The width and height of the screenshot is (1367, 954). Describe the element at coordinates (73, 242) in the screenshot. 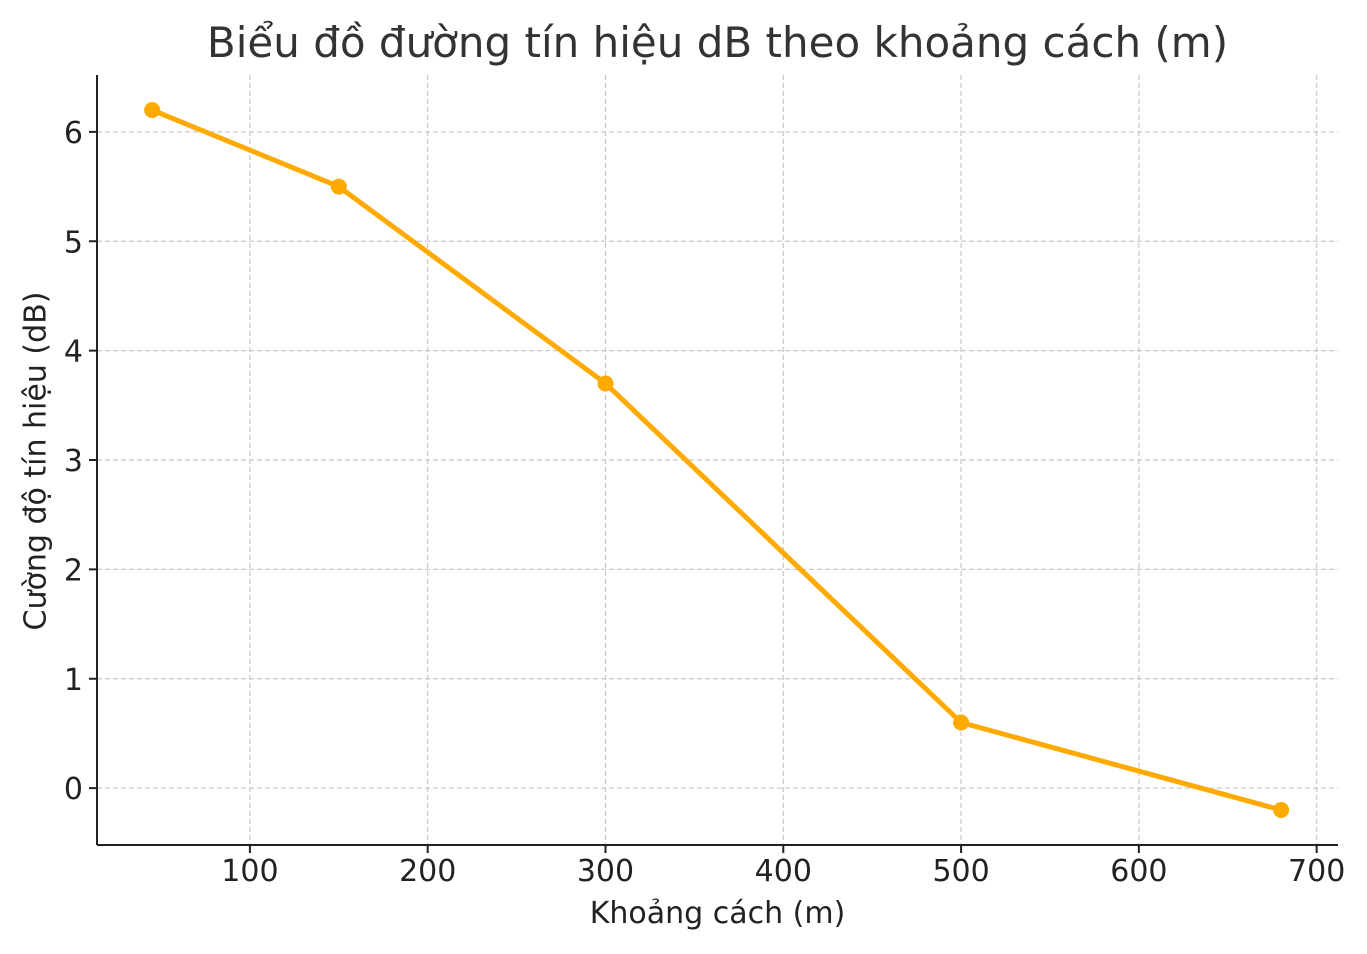

I see `y-tick-label: 5` at that location.